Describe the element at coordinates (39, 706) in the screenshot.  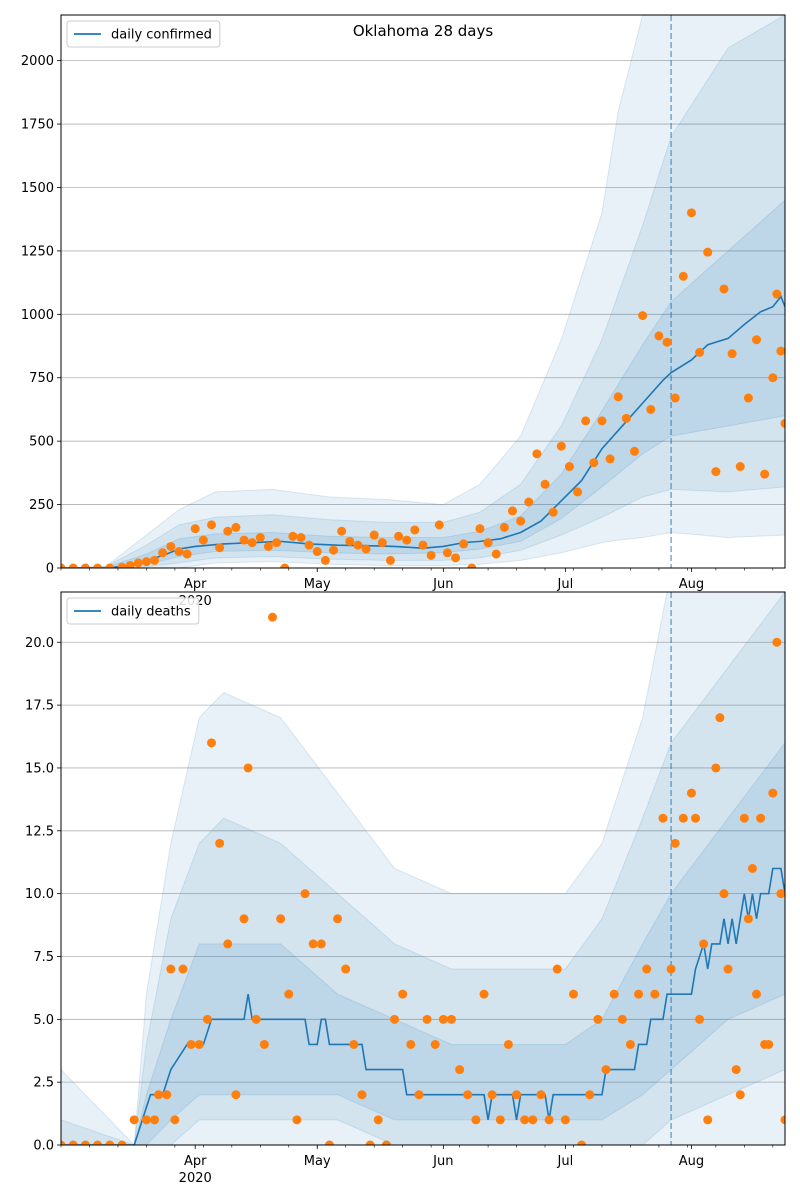
I see `y-tick-label: 17.5` at that location.